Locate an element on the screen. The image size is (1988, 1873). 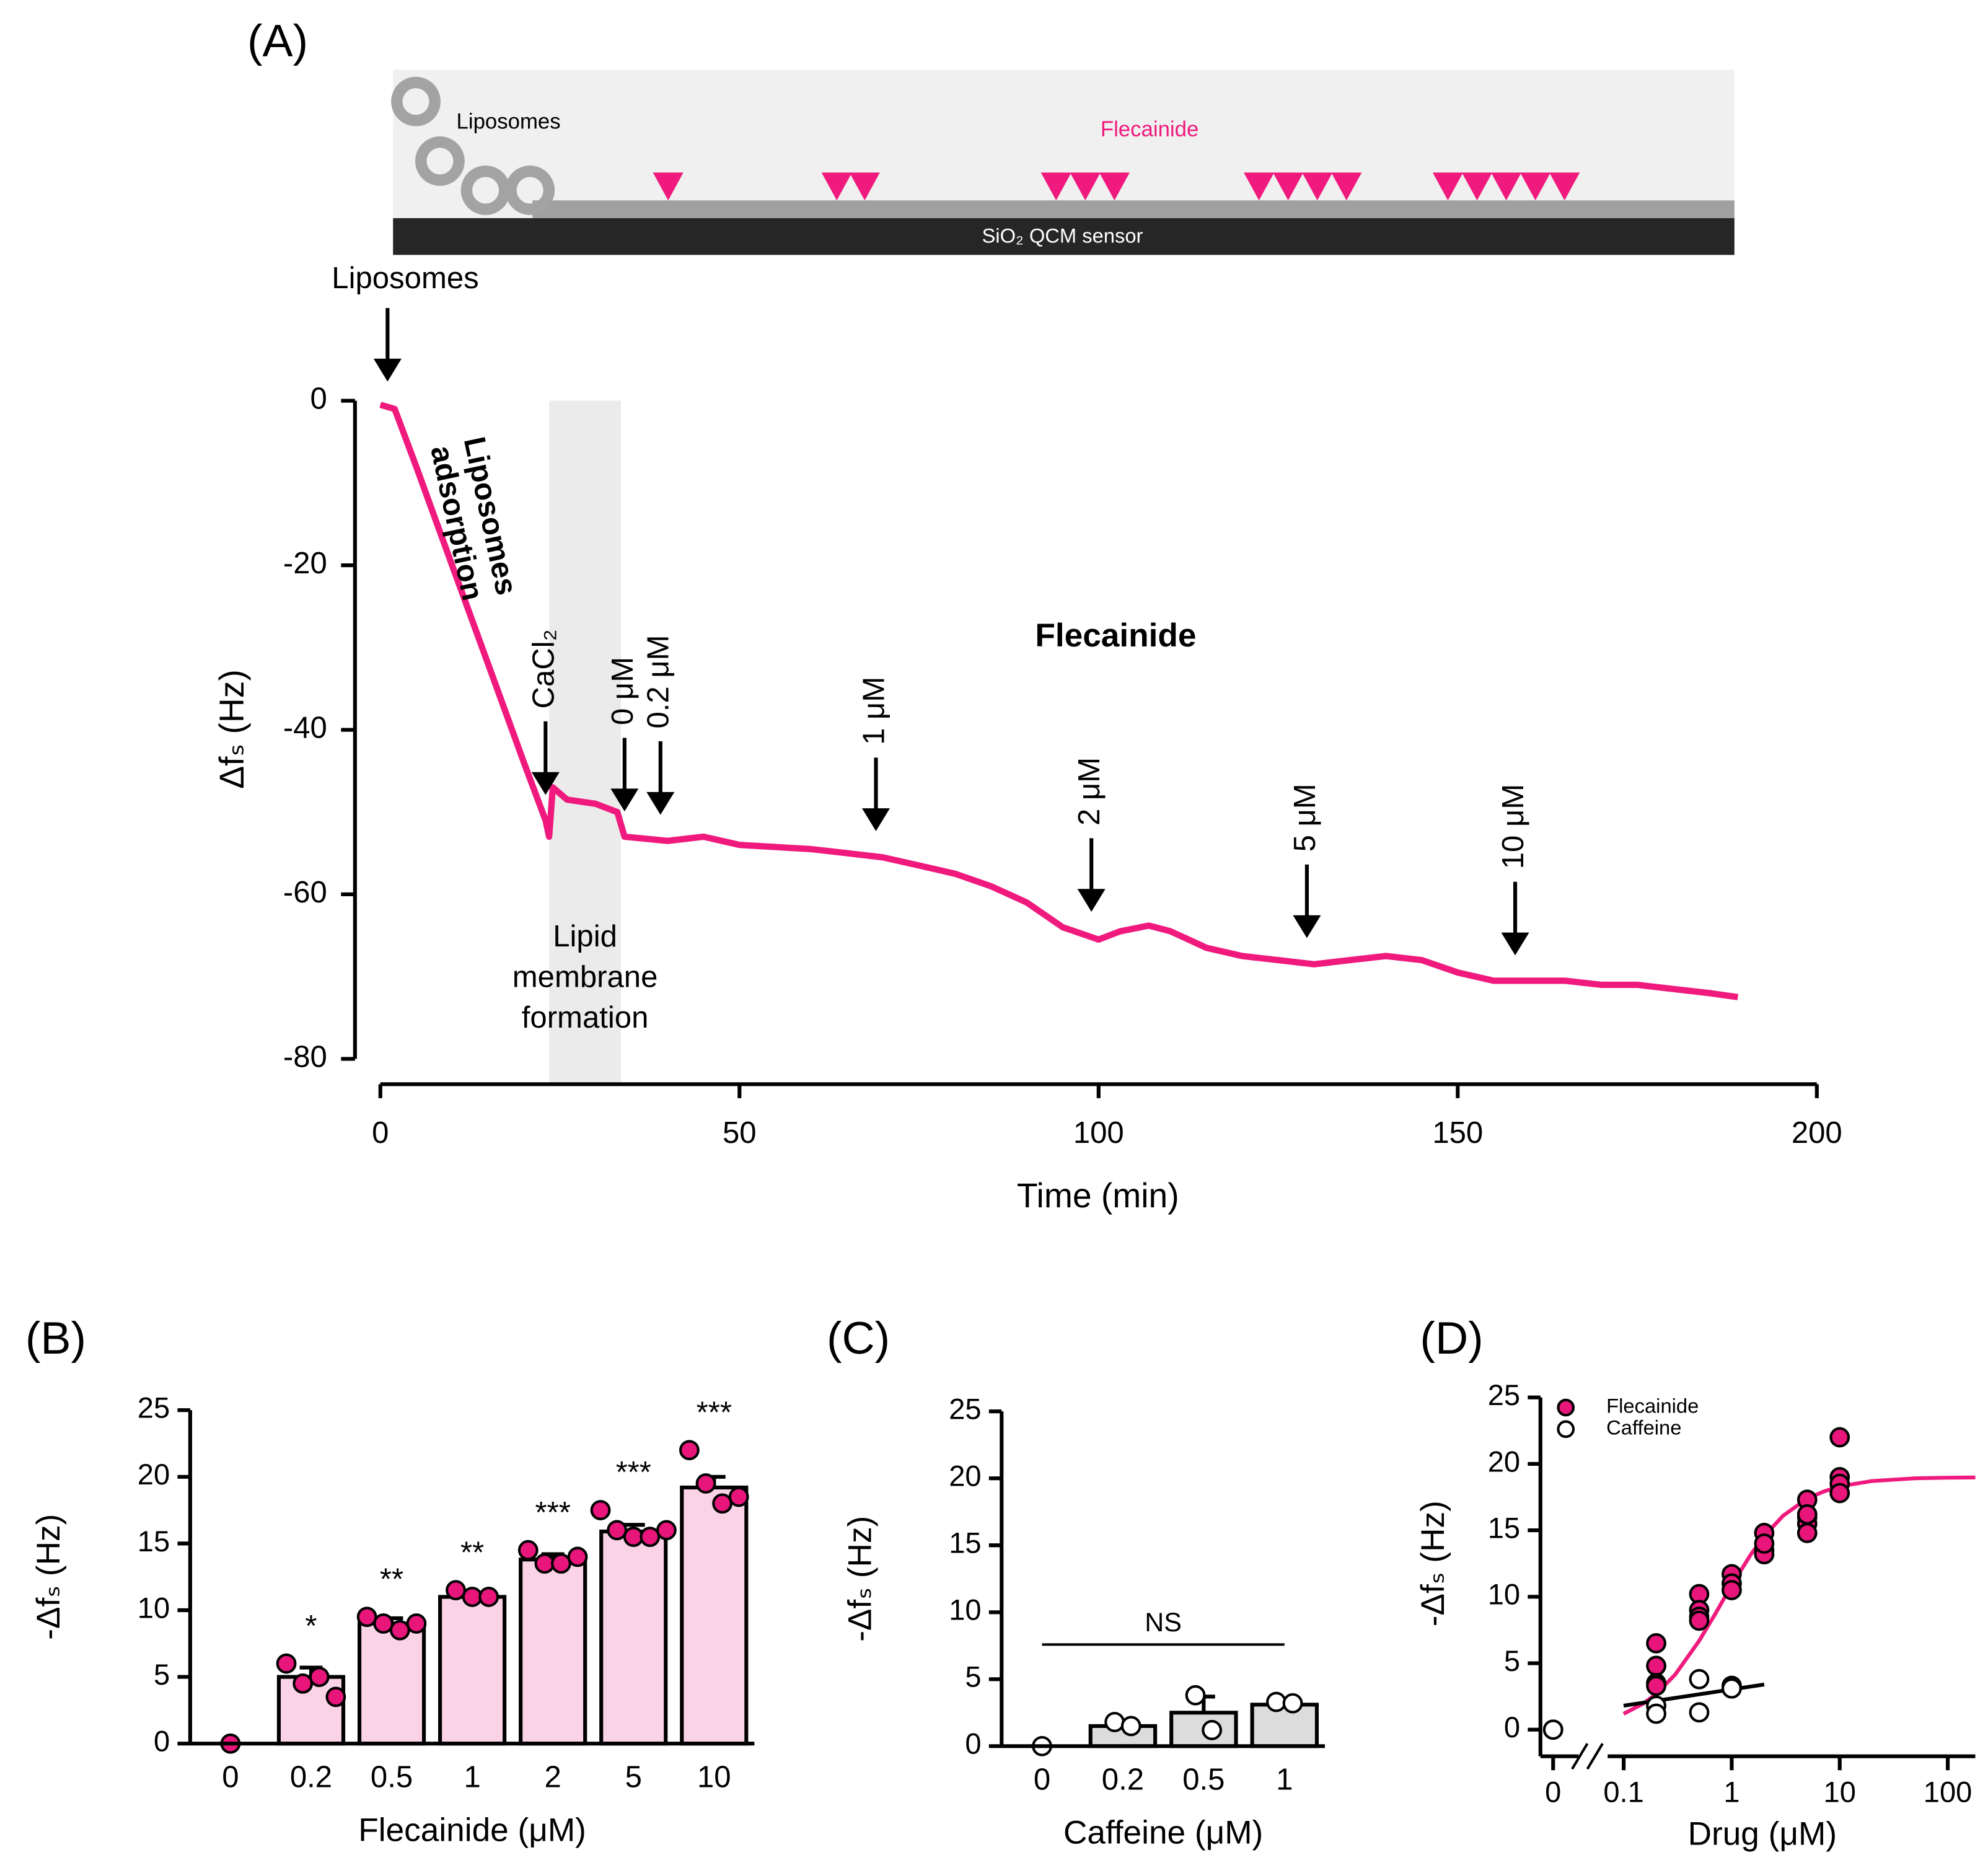
y-tick-label: 5 is located at coordinates (973, 1676).